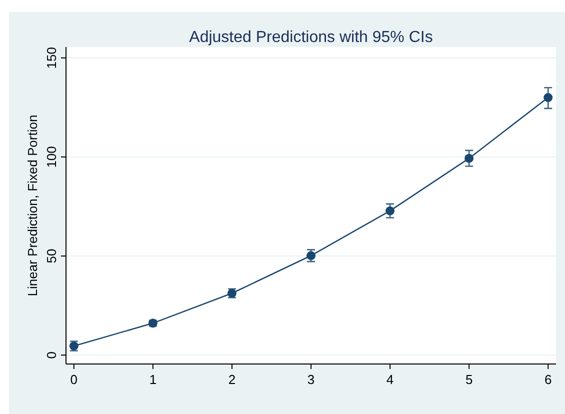 Image resolution: width=565 pixels, height=414 pixels. Describe the element at coordinates (548, 379) in the screenshot. I see `x-tick-label: 6` at that location.